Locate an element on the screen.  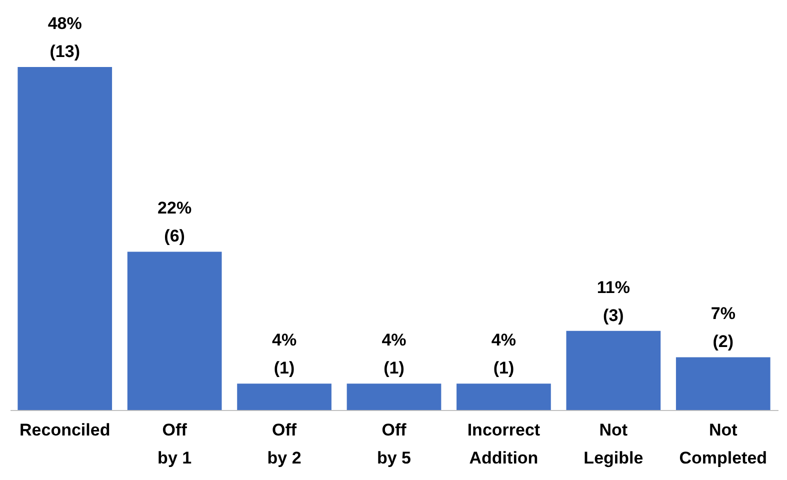
x-tick-label: Off by 5 is located at coordinates (394, 444).